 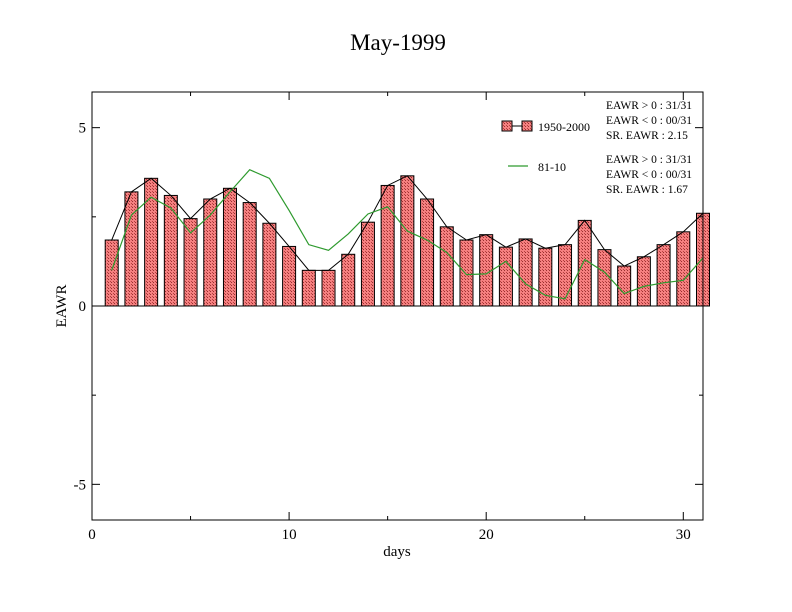 I want to click on y-tick-label: 0, so click(x=83, y=307).